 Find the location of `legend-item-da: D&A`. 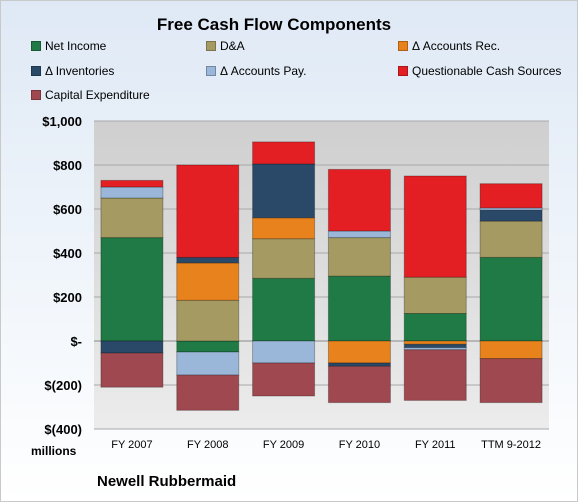

legend-item-da: D&A is located at coordinates (225, 46).